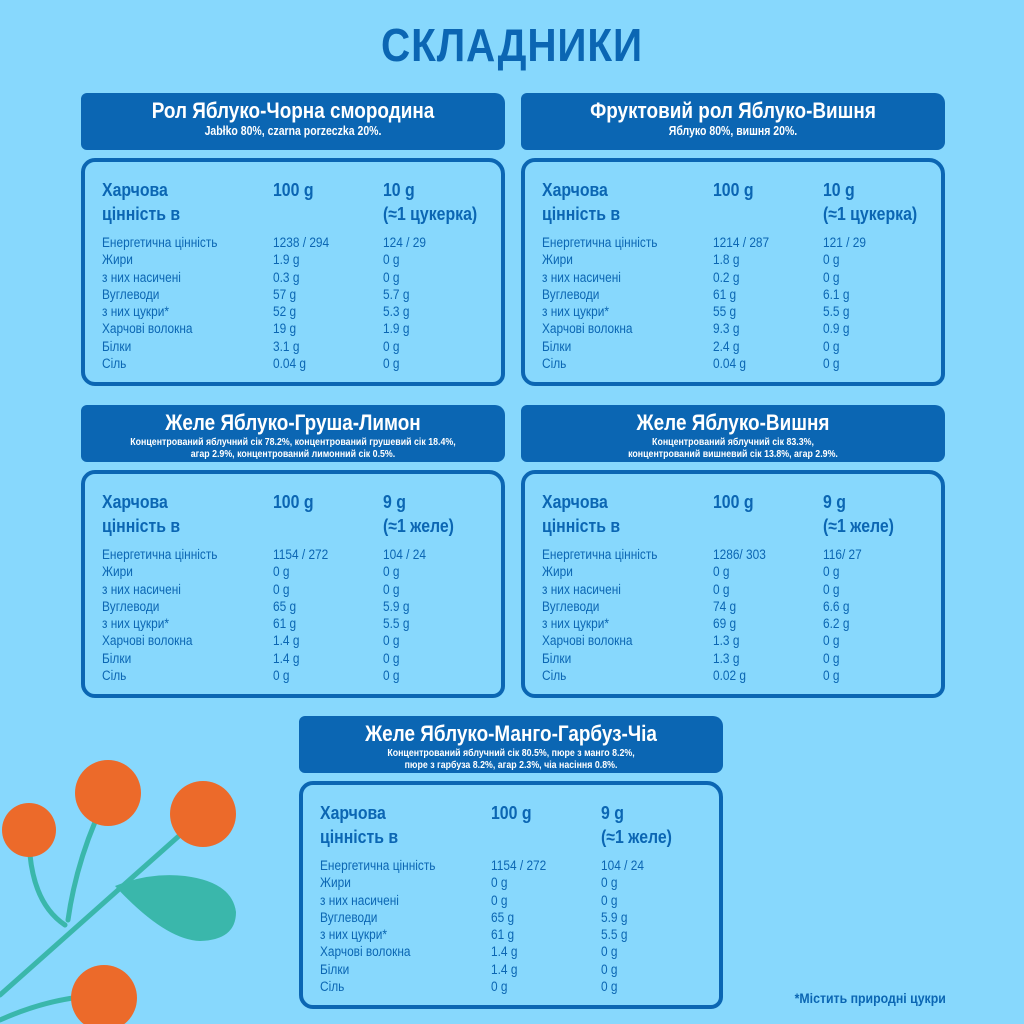 The width and height of the screenshot is (1024, 1024). Describe the element at coordinates (175, 908) in the screenshot. I see `leaf-icon` at that location.